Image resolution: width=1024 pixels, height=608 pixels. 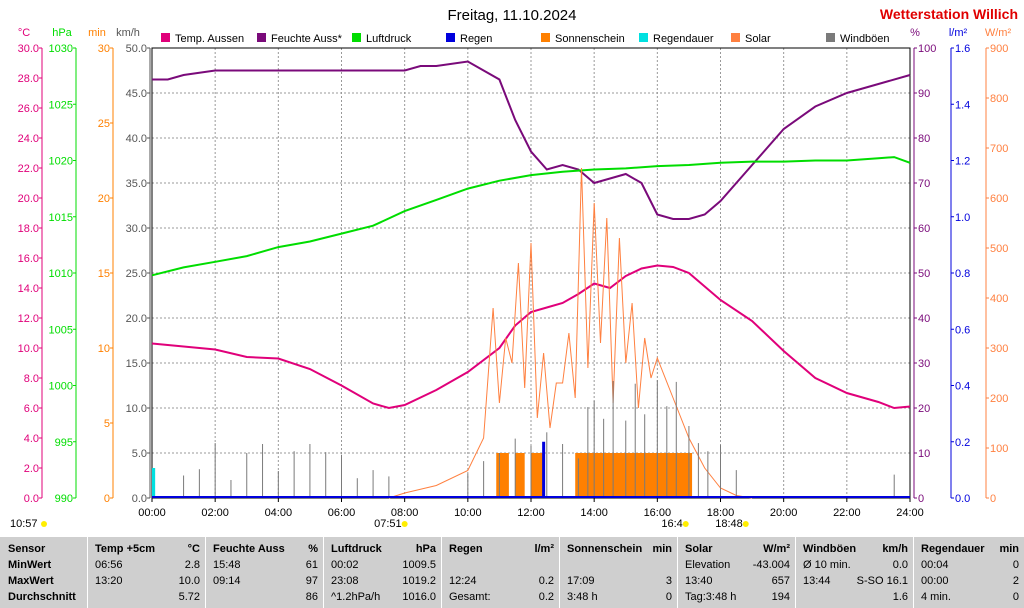 What do you see at coordinates (539, 439) in the screenshot?
I see `windgust-series` at bounding box center [539, 439].